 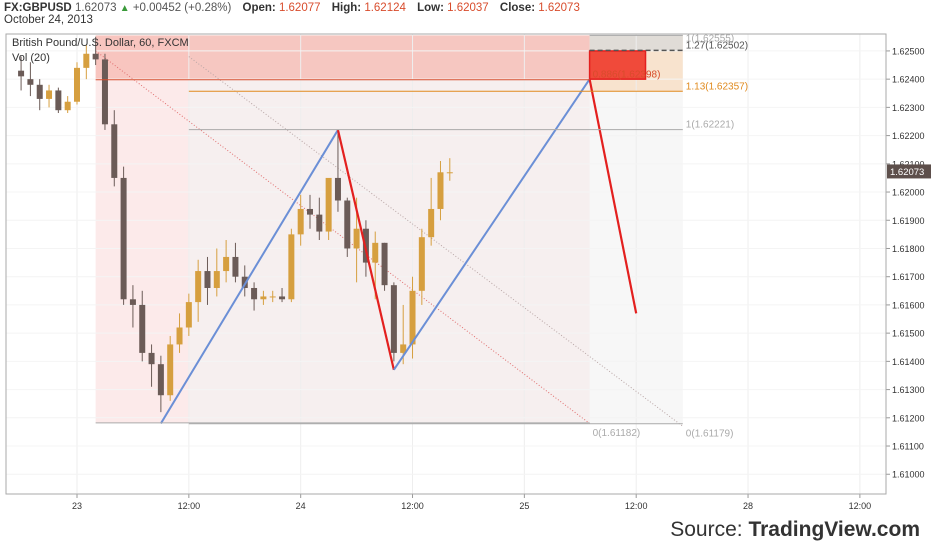 What do you see at coordinates (559, 8) in the screenshot?
I see `close-value: 1.62073` at bounding box center [559, 8].